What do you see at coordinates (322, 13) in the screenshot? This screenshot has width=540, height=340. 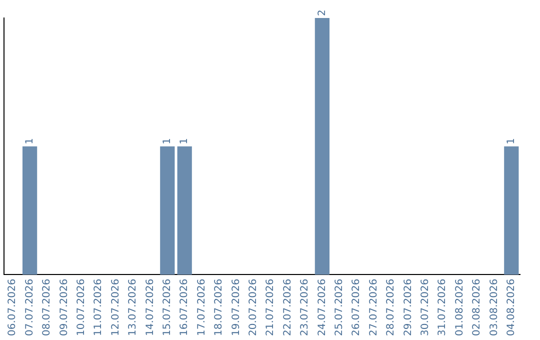 I see `data-label: 2` at bounding box center [322, 13].